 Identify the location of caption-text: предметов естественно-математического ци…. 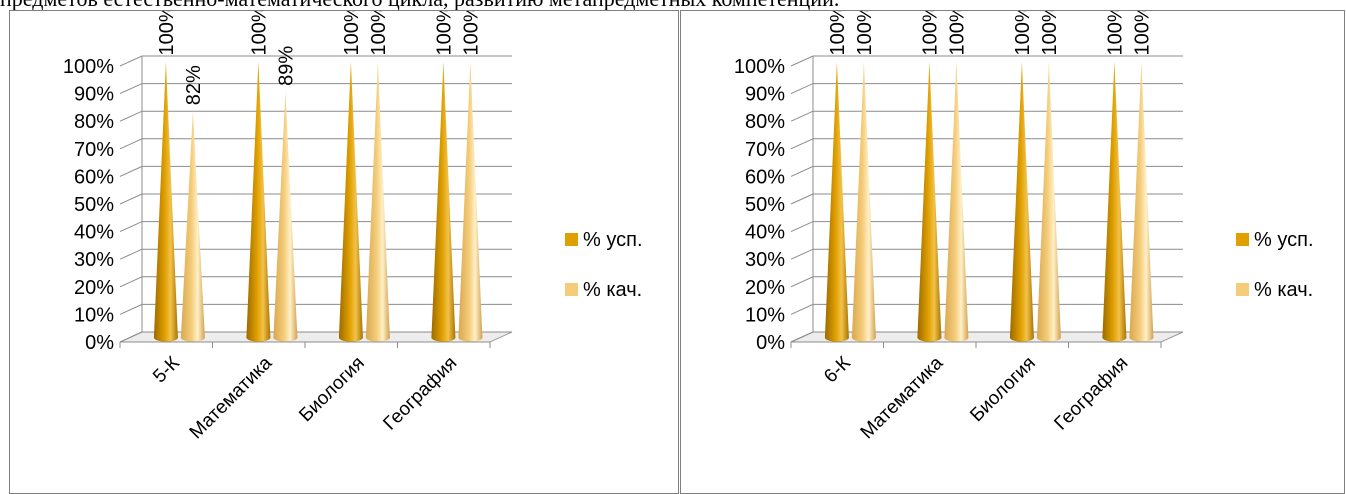
(673, 5).